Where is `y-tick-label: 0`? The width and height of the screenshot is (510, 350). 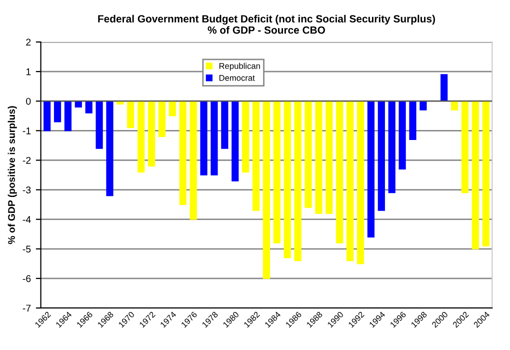
y-tick-label: 0 is located at coordinates (28, 101).